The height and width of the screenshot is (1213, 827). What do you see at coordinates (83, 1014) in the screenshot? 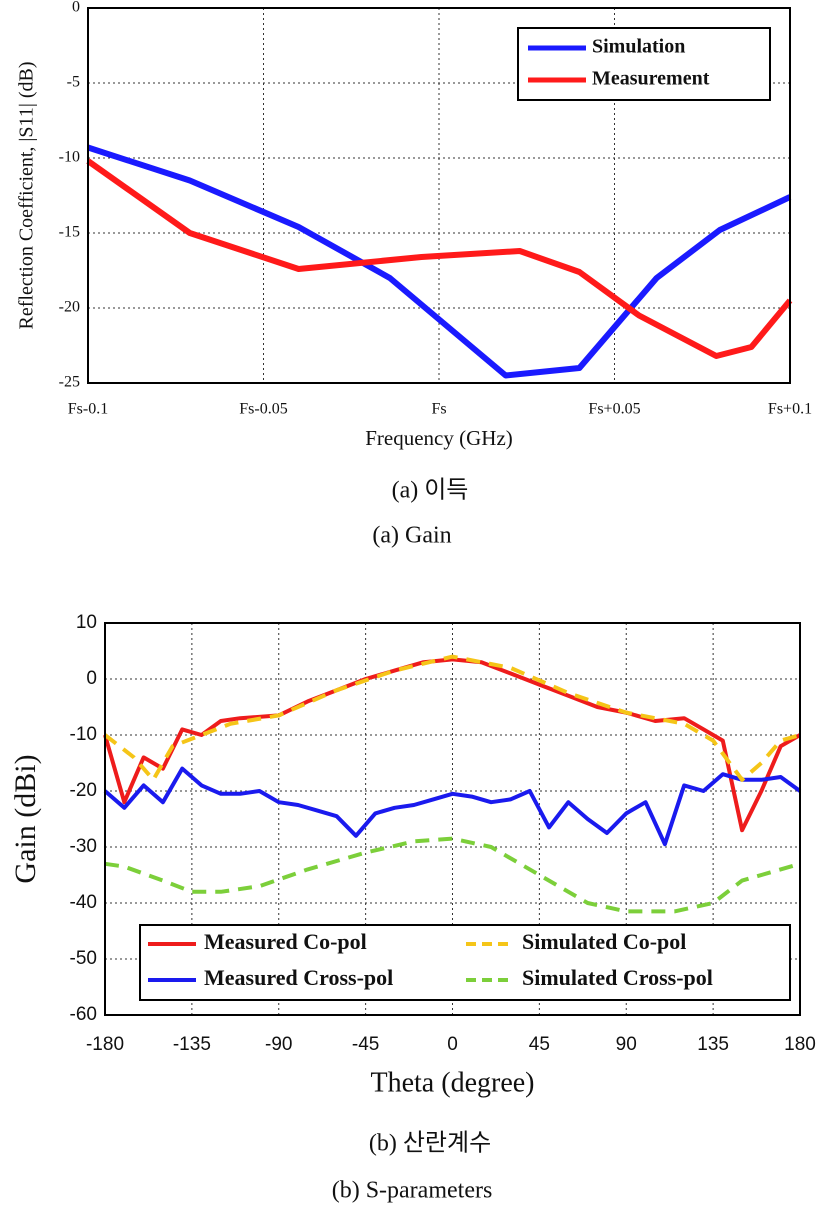
I see `y-tick-label: -60` at bounding box center [83, 1014].